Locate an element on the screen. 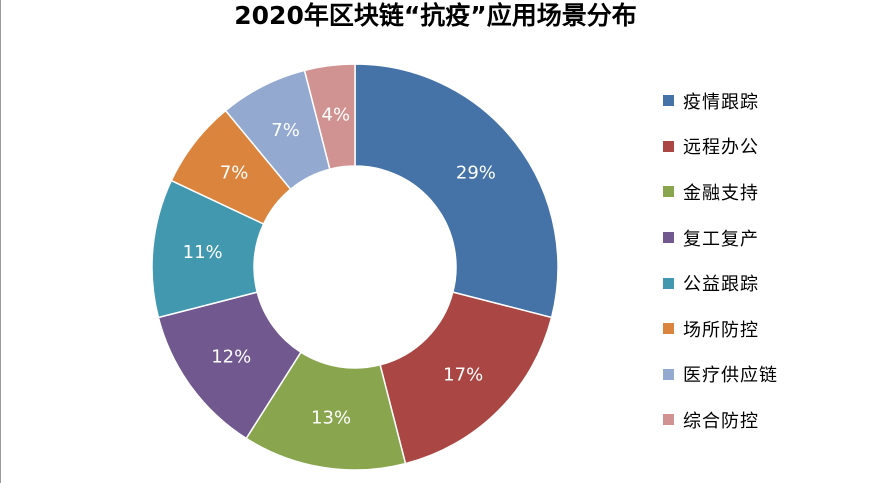 The image size is (869, 483). legend-item: 综合防控 is located at coordinates (720, 420).